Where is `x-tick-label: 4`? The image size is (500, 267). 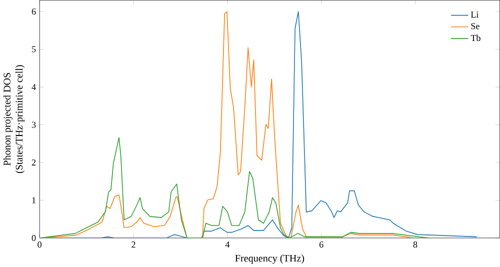 x-tick-label: 4 is located at coordinates (227, 244).